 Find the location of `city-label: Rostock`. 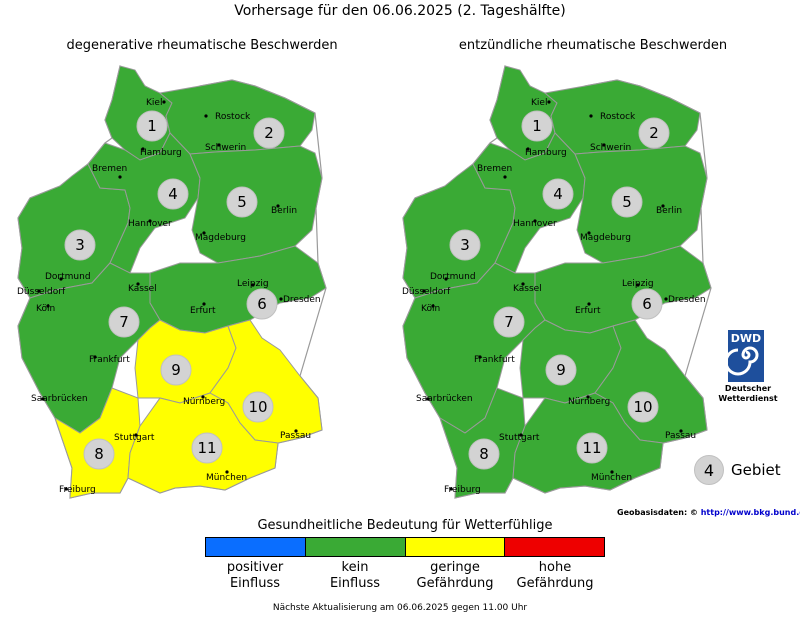

city-label: Rostock is located at coordinates (618, 117).